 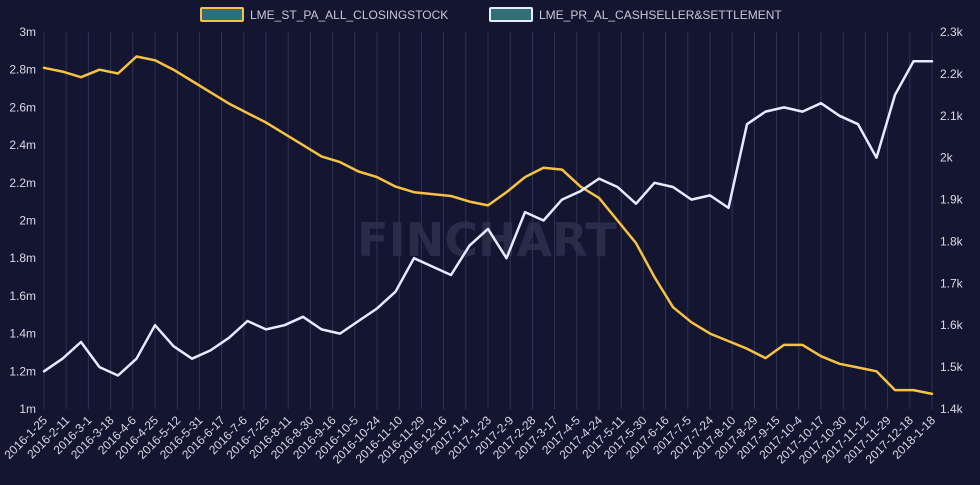 What do you see at coordinates (22, 334) in the screenshot?
I see `left-y-tick-label: 1.4m` at bounding box center [22, 334].